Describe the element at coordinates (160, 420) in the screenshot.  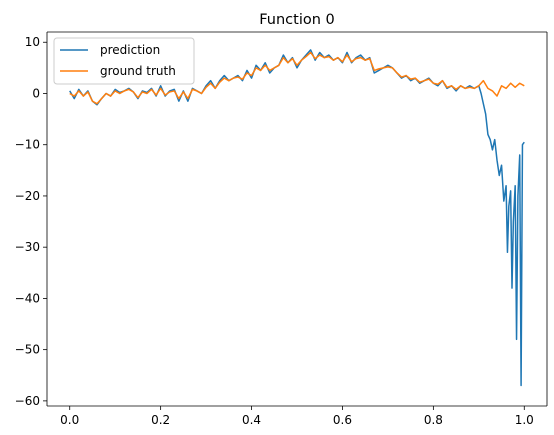
I see `x-tick-label: 0.2` at that location.